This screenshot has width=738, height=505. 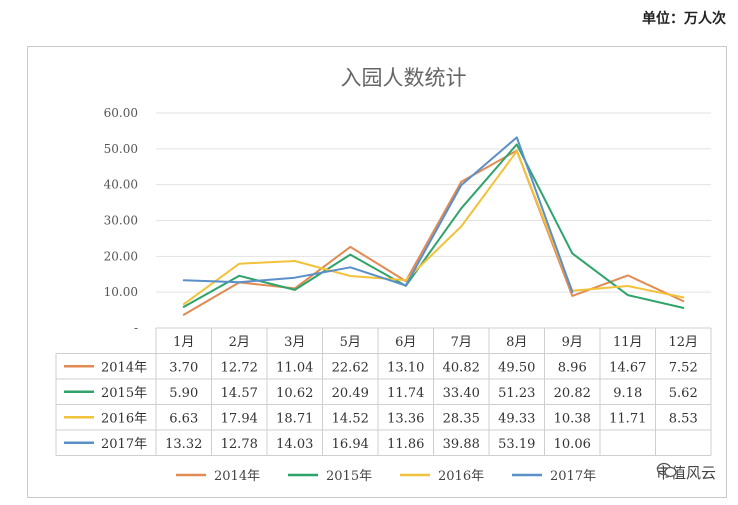 What do you see at coordinates (628, 342) in the screenshot?
I see `table-category-label: 11月` at bounding box center [628, 342].